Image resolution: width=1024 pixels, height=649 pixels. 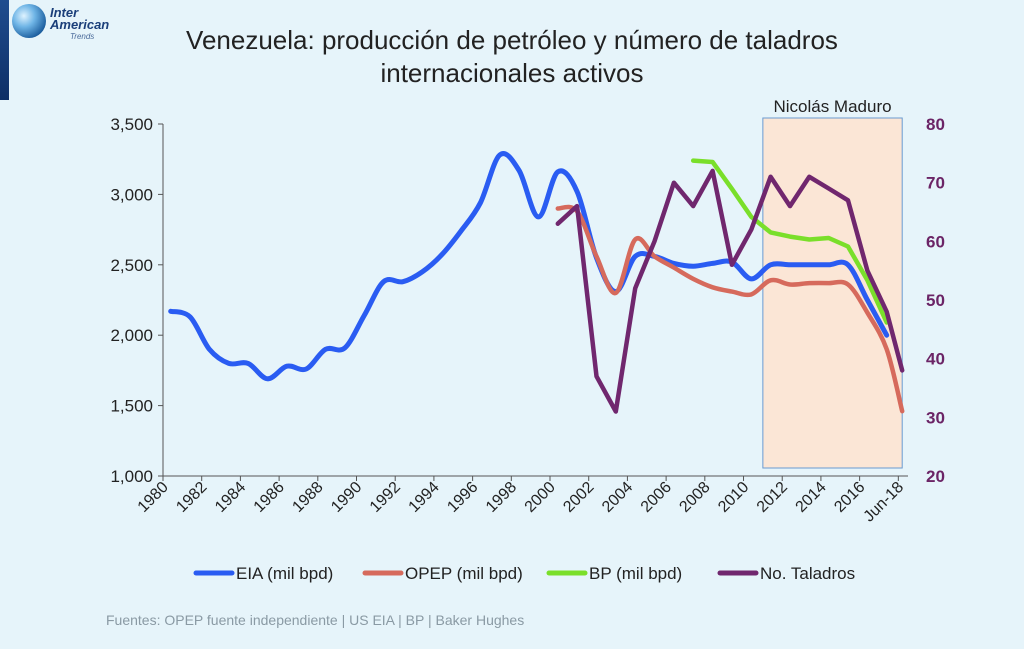 I want to click on maduro-annotation: Nicolás Maduro, so click(x=832, y=106).